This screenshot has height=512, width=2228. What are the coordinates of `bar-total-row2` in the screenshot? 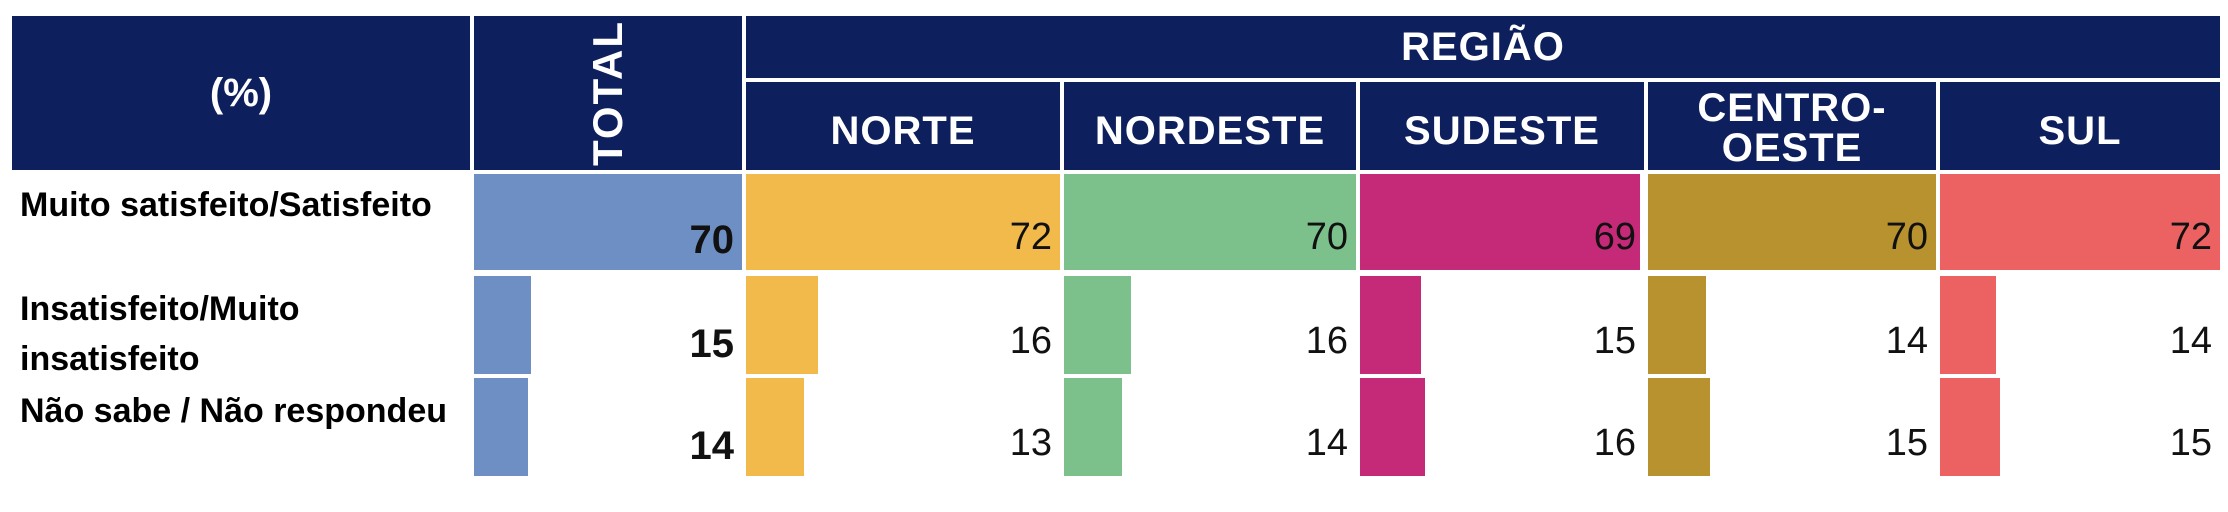 It's located at (501, 427).